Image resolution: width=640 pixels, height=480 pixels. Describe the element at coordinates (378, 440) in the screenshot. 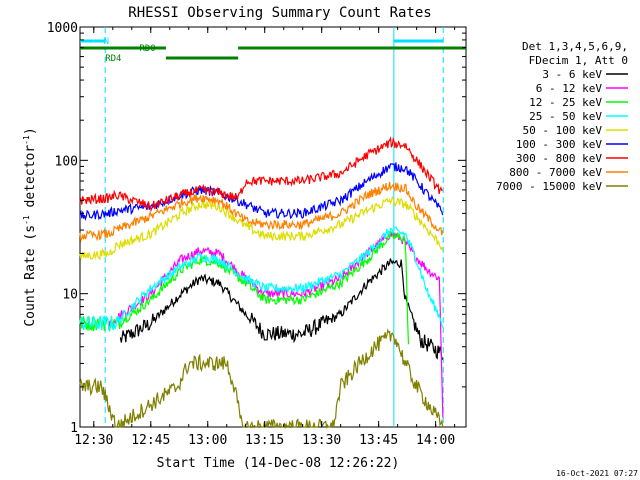

I see `x-tick-label: 13:45` at that location.